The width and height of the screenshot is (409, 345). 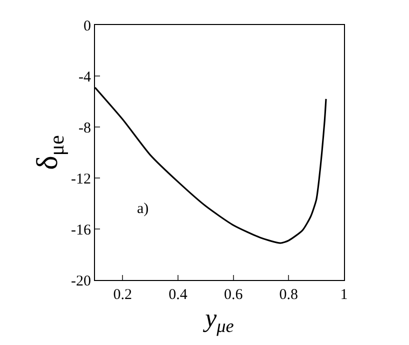 I want to click on annotation: a), so click(x=143, y=209).